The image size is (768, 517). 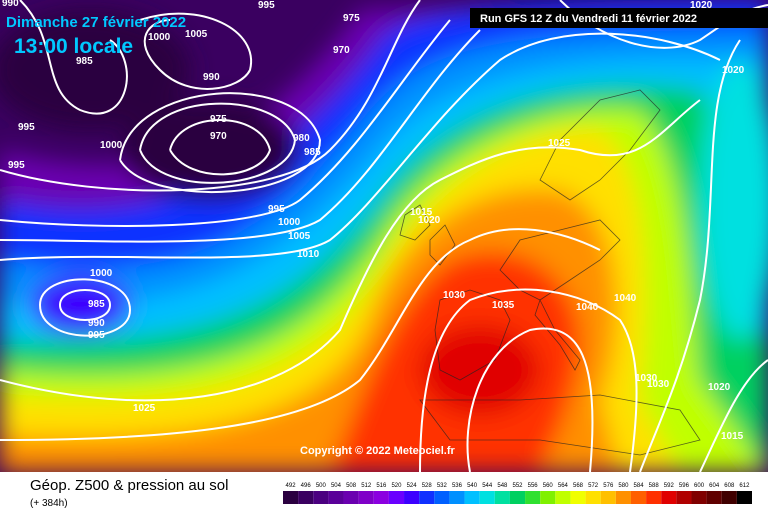 I want to click on map-time: 13:00 locale, so click(x=73, y=46).